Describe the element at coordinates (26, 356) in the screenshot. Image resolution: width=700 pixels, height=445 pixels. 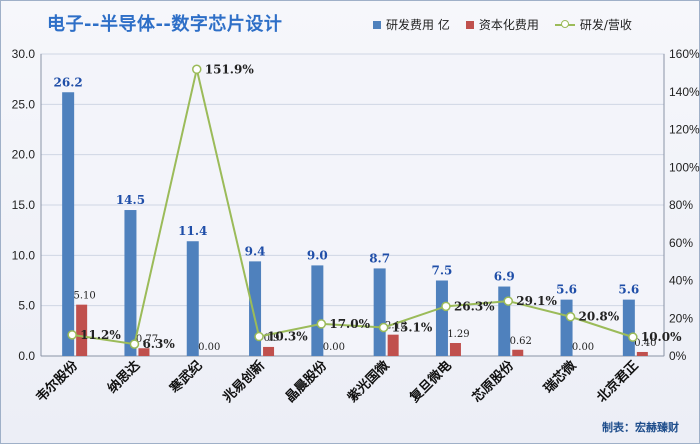
I see `y-tick-label: 0.0` at that location.